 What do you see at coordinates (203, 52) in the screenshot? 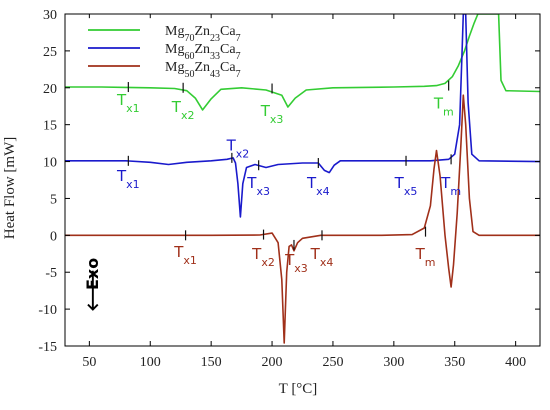
I see `legend-entry-1: Mg60Zn33Ca7` at bounding box center [203, 52].